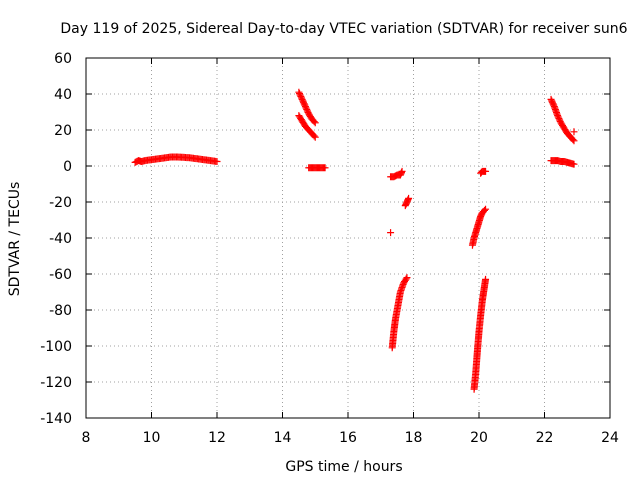  Describe the element at coordinates (480, 334) in the screenshot. I see `segment-arc-20-descending` at that location.